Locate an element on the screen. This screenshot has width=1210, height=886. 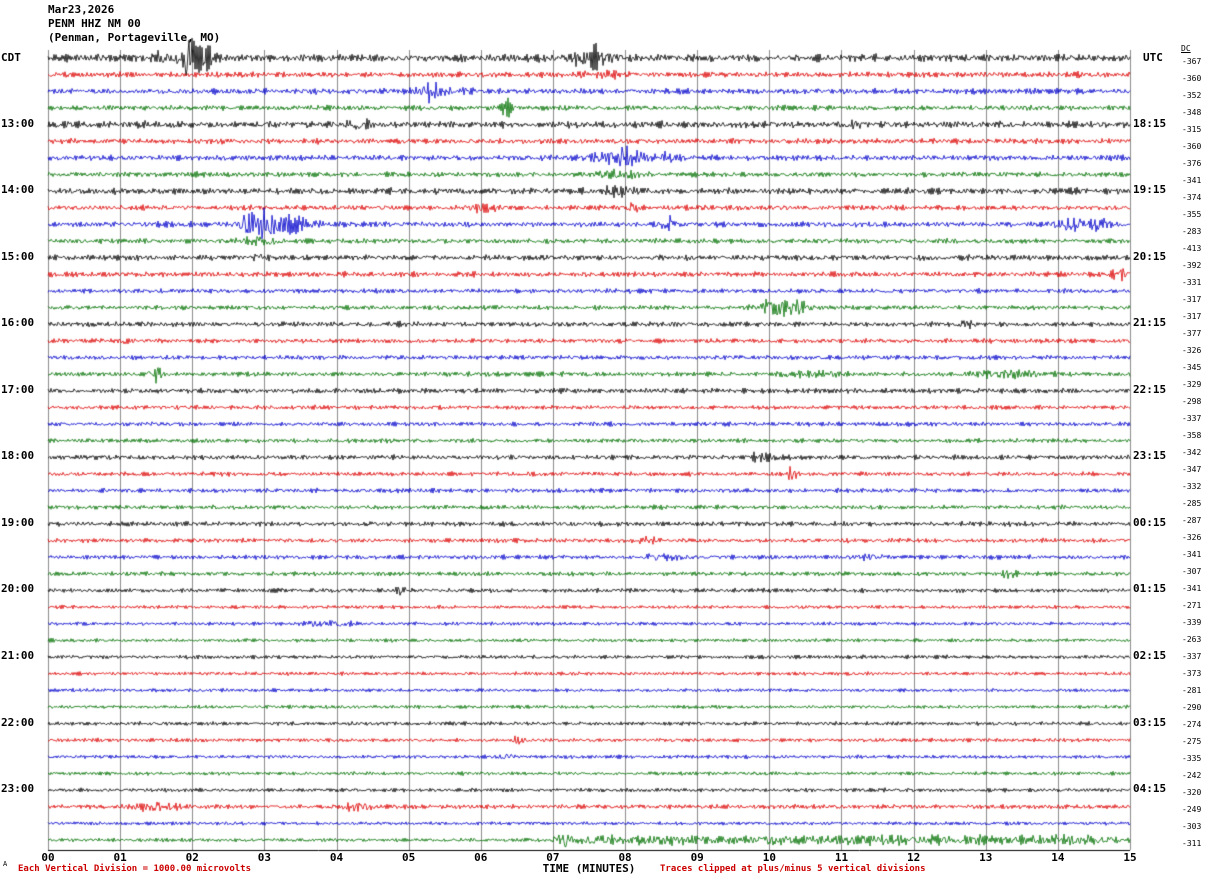
dc-offset-value: -249 is located at coordinates (1192, 809).